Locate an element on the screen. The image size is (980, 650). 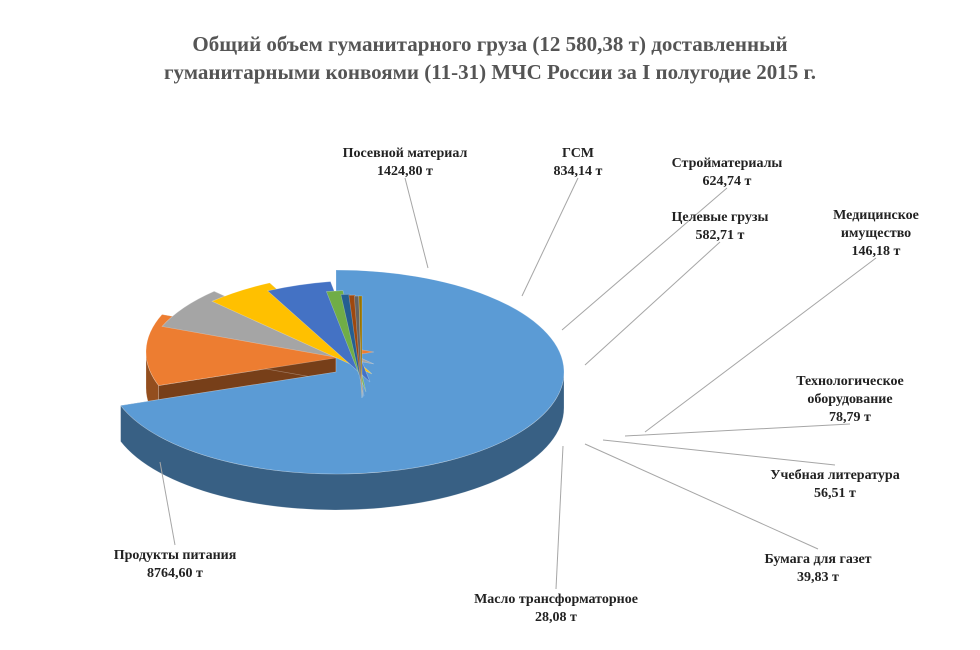
slice-name-4-0: Целевые грузы is located at coordinates (720, 217).